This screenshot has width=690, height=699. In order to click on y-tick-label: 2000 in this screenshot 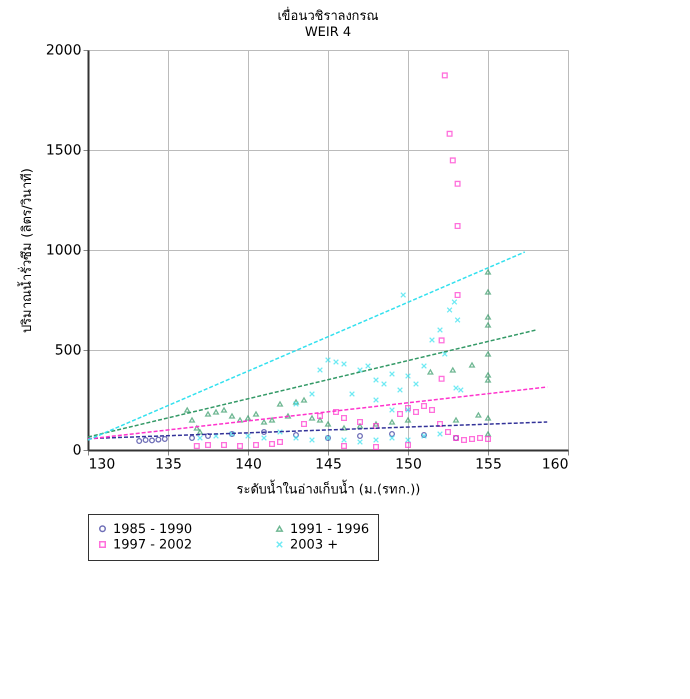, I will do `click(64, 50)`.